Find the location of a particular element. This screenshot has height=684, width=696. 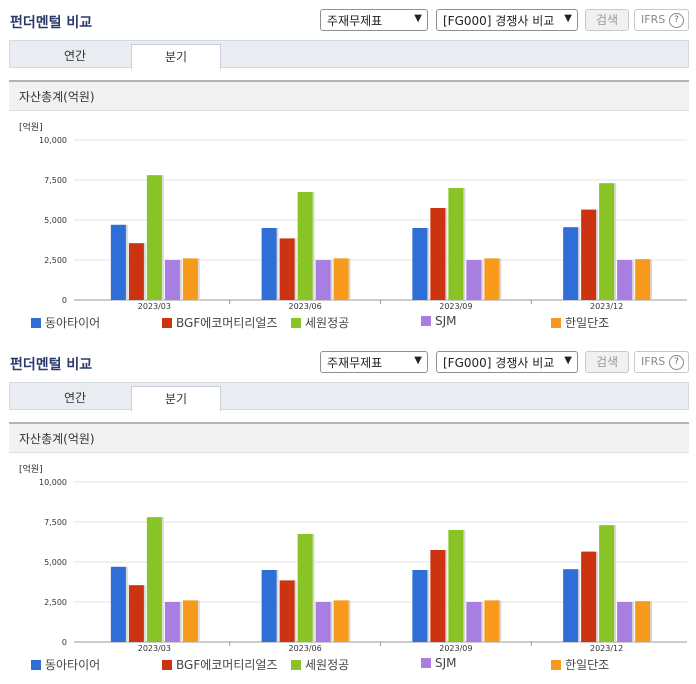

legend-label: 동아타이어 is located at coordinates (73, 323).